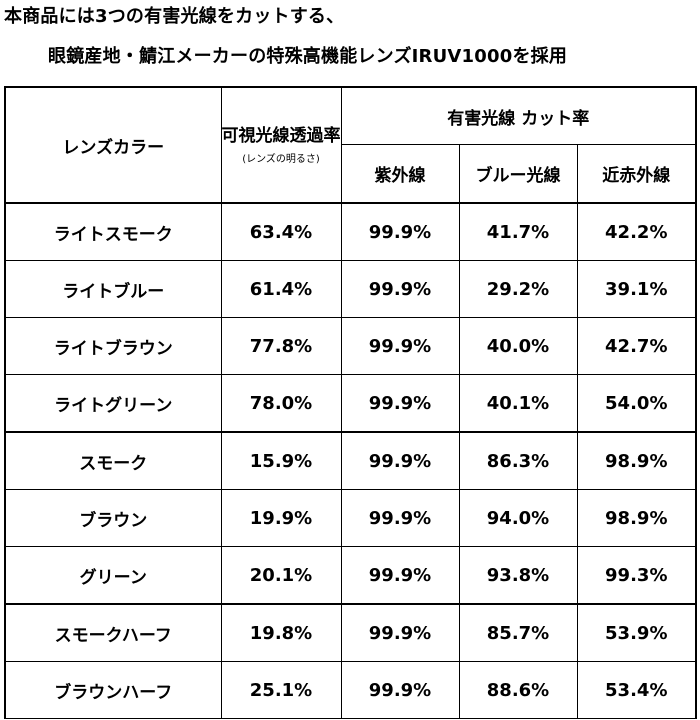 This screenshot has width=700, height=720. I want to click on table-row: ブラウンハーフ 25.1% 99.9% 88.6% 53.4%, so click(351, 690).